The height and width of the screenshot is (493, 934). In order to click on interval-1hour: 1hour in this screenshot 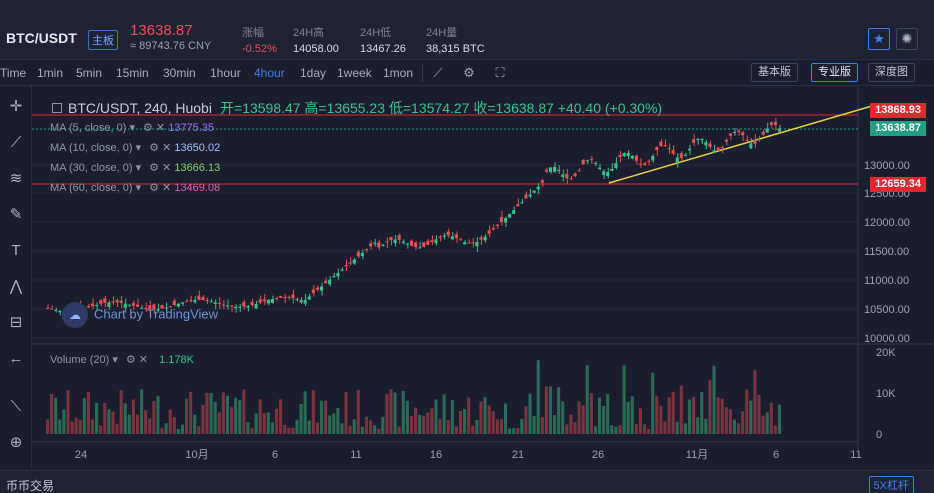, I will do `click(225, 73)`.